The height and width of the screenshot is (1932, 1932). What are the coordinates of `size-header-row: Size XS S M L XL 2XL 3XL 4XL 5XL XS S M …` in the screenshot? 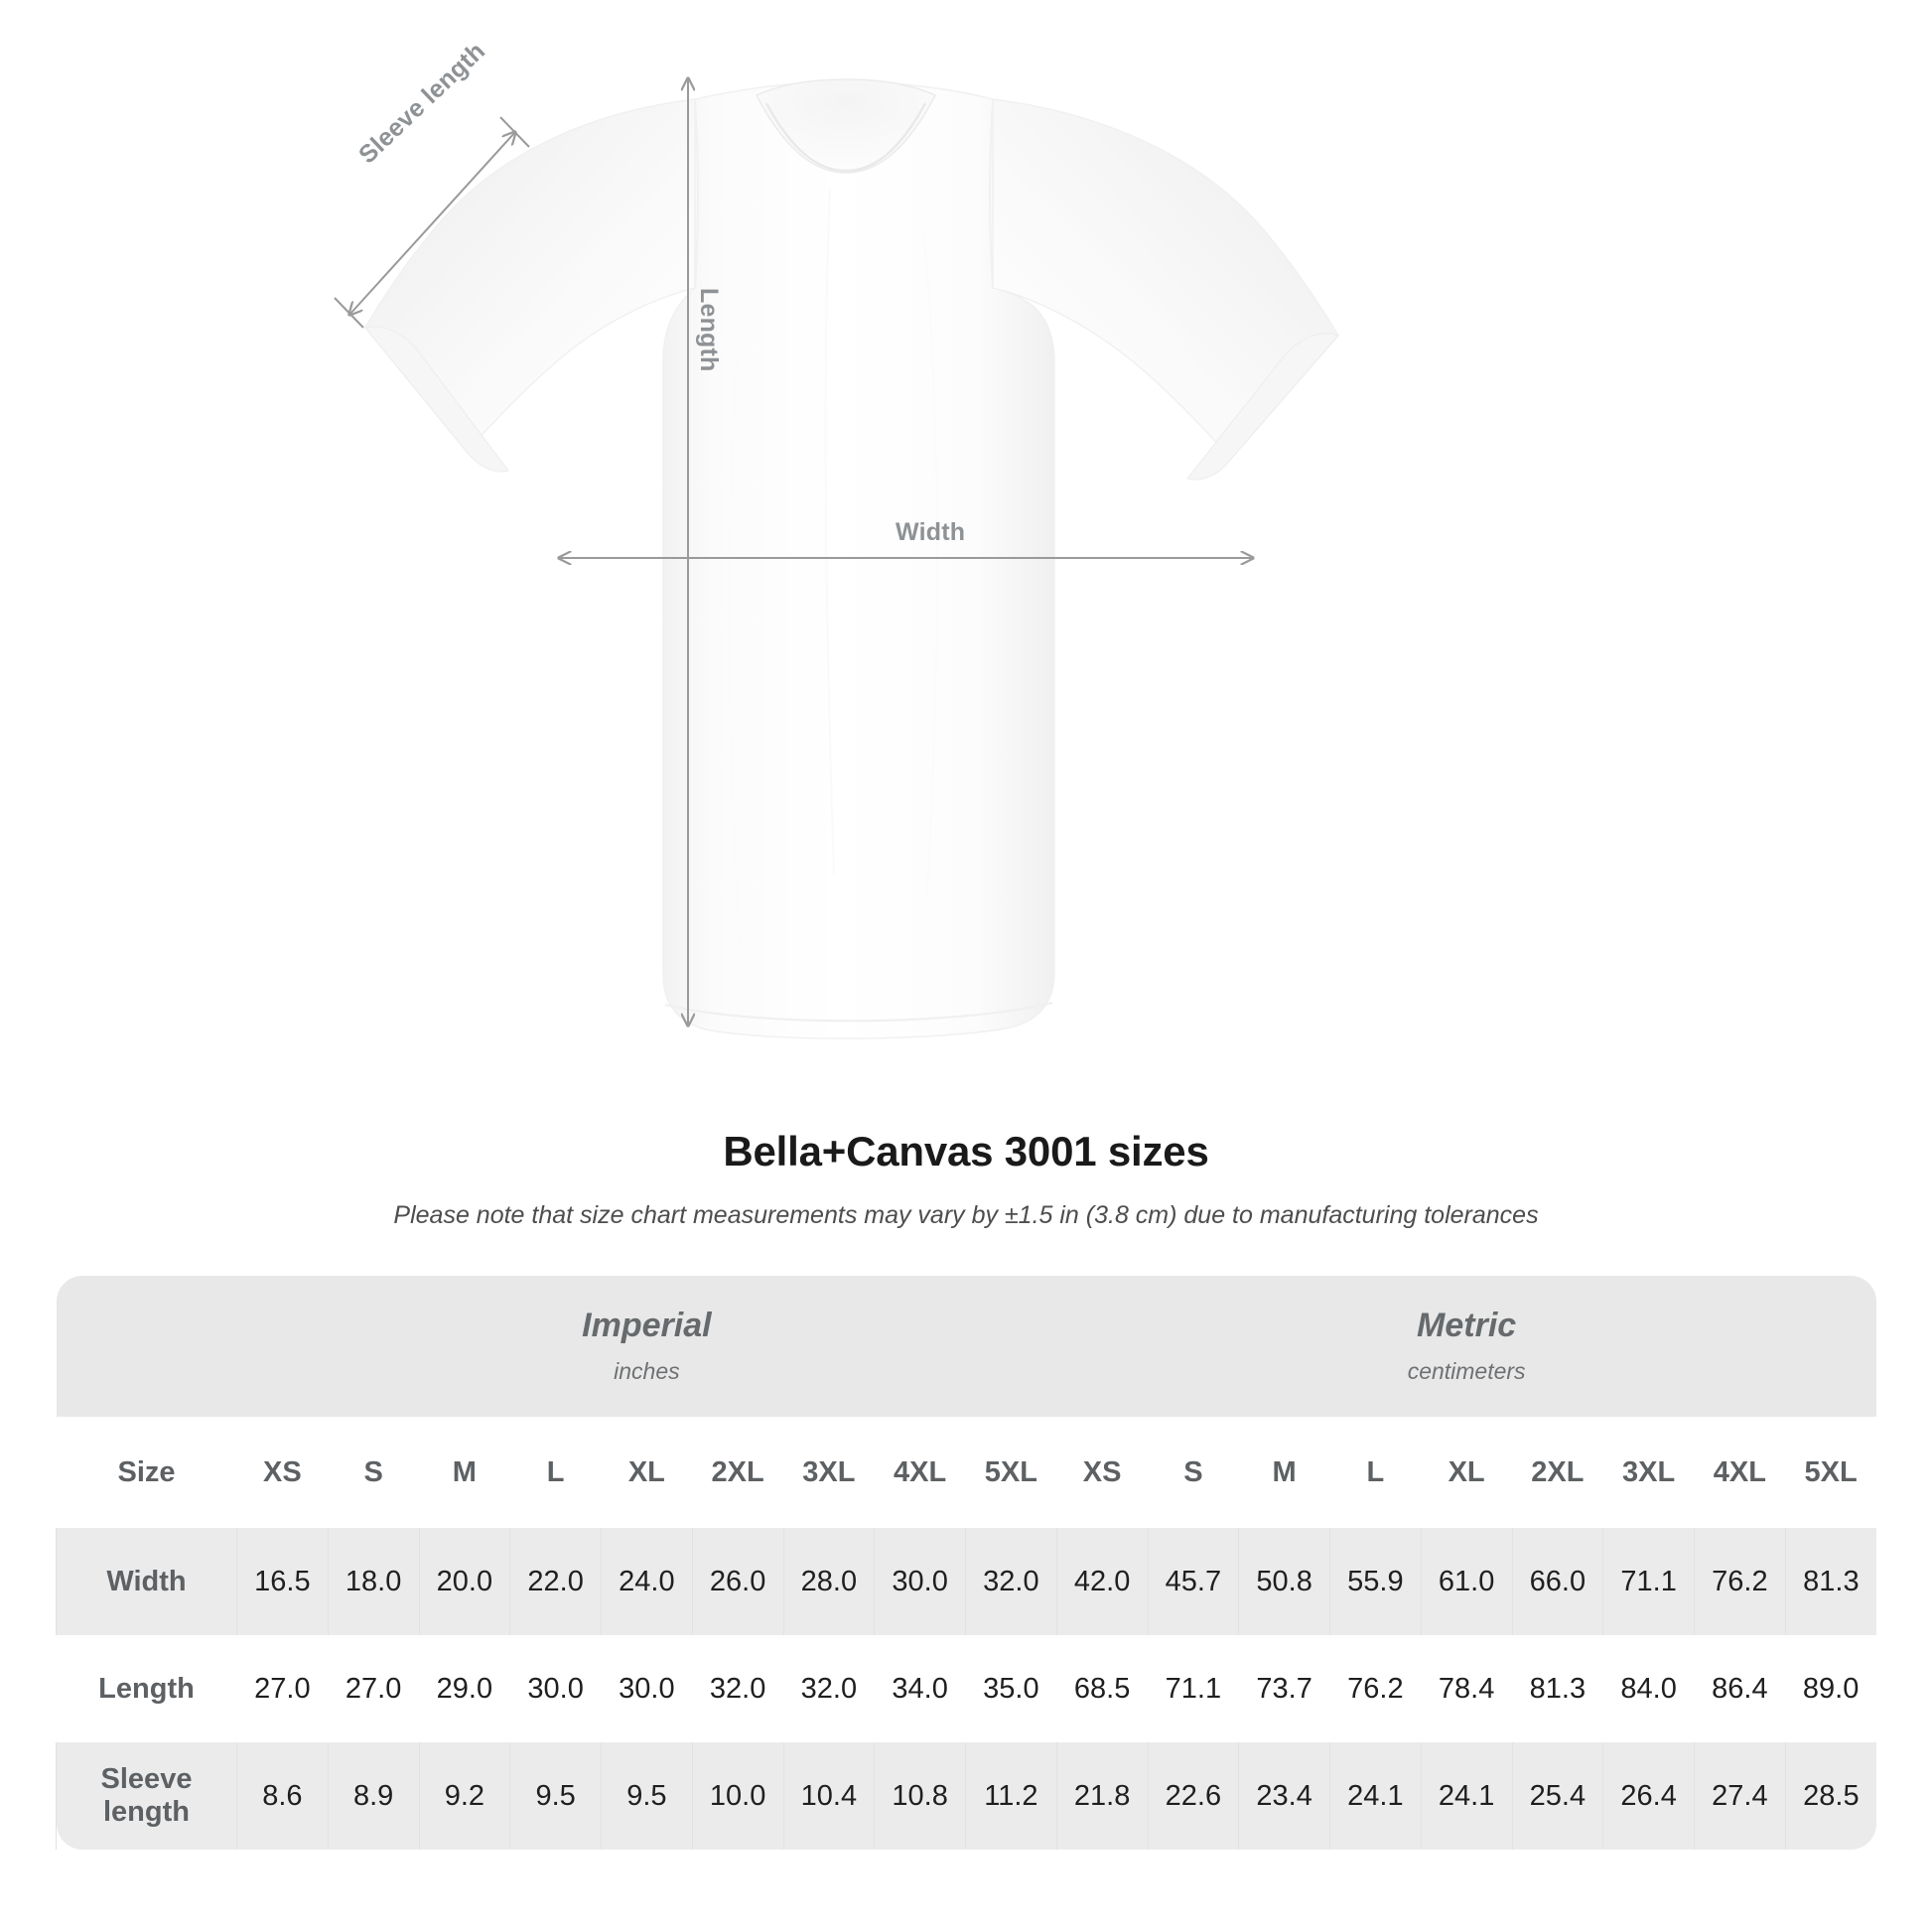 It's located at (966, 1472).